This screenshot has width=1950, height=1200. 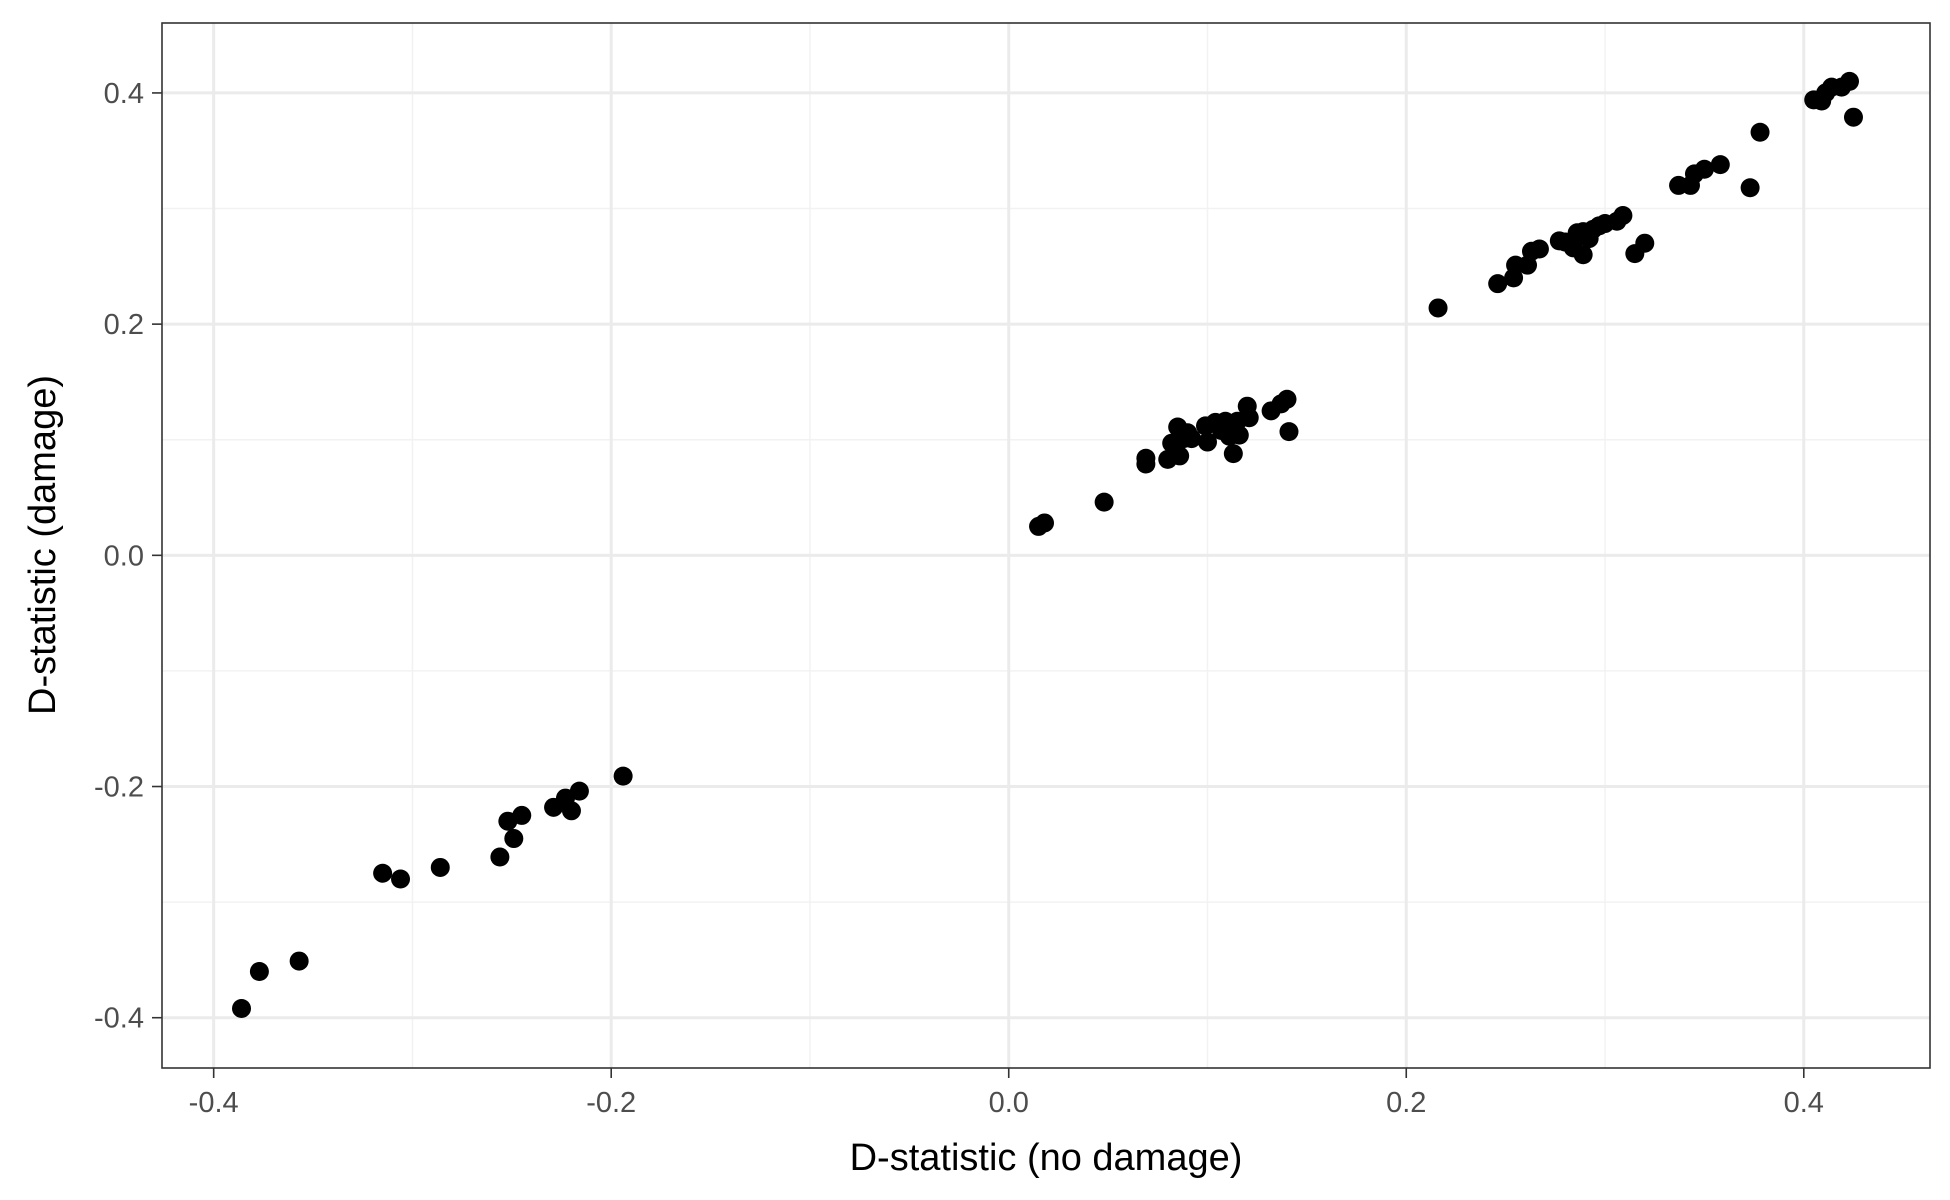 What do you see at coordinates (1009, 1103) in the screenshot?
I see `x-tick-label: 0.0` at bounding box center [1009, 1103].